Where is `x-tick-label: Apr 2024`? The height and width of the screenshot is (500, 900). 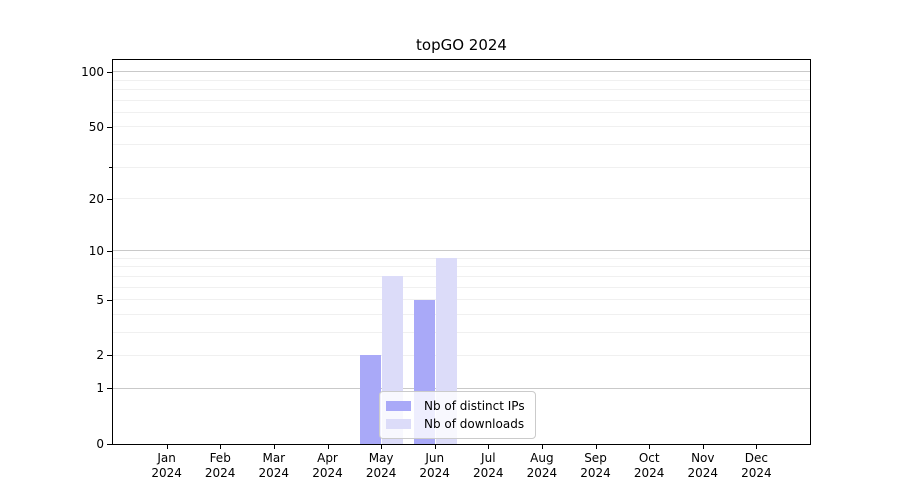 x-tick-label: Apr 2024 is located at coordinates (328, 466).